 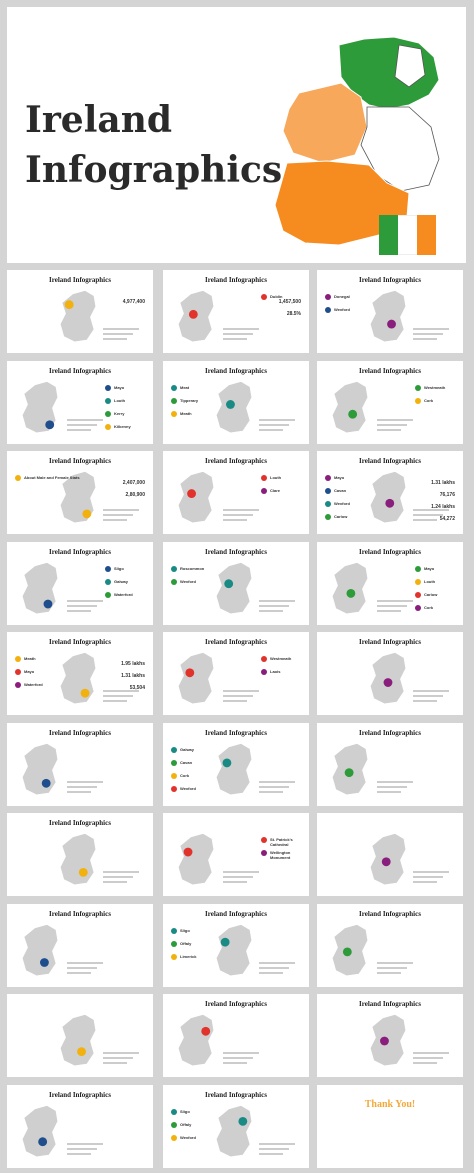 I want to click on slide-label: Donegal, so click(x=342, y=296).